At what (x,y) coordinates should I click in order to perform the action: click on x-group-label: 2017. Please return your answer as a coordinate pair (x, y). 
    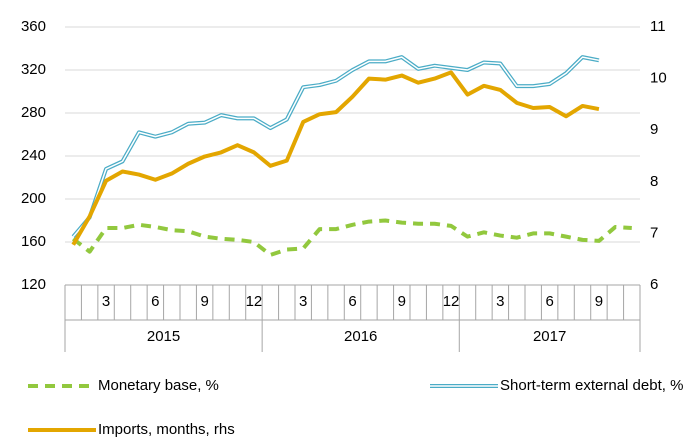
    Looking at the image, I should click on (549, 336).